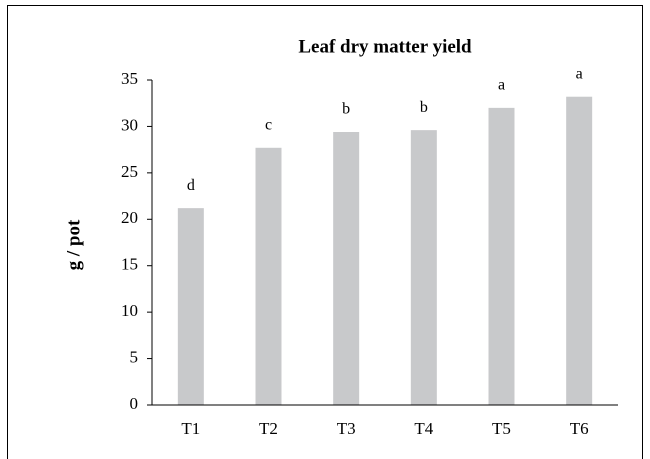 This screenshot has height=459, width=650. Describe the element at coordinates (385, 46) in the screenshot. I see `chart-title: Leaf dry matter yield` at that location.